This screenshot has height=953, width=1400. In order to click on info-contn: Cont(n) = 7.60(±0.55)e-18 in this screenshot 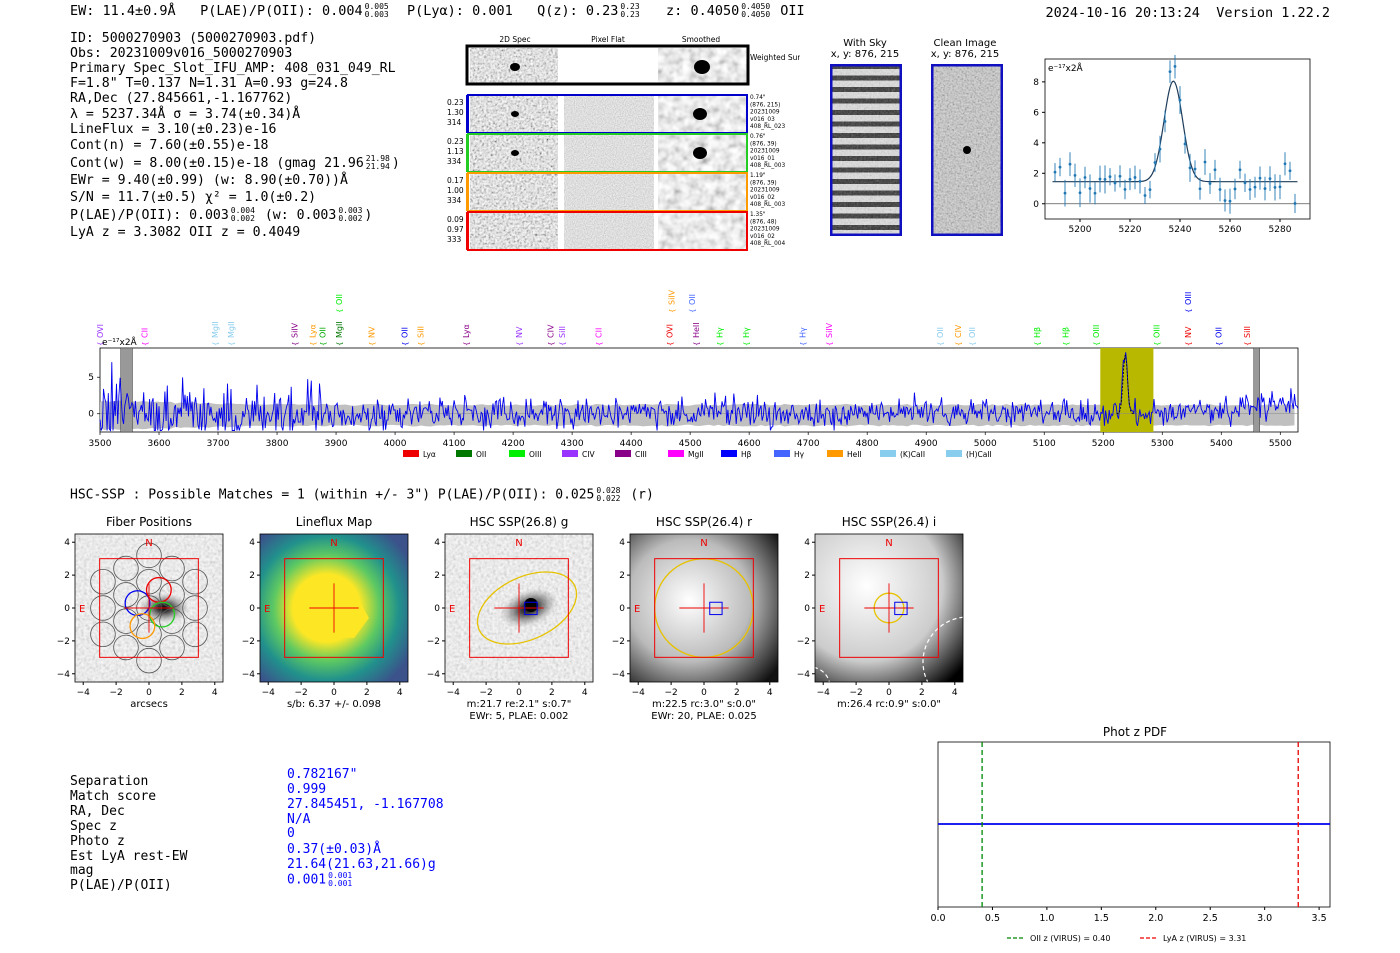, I will do `click(169, 145)`.